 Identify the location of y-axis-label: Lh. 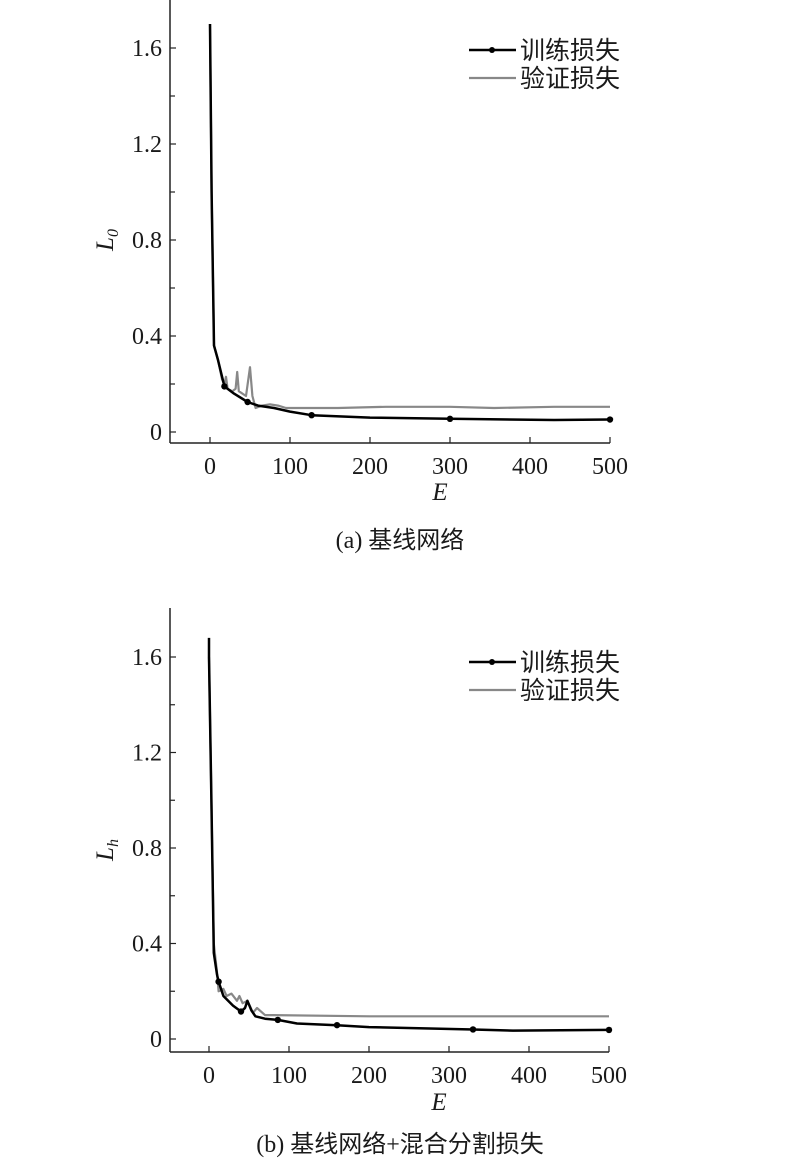
(107, 850).